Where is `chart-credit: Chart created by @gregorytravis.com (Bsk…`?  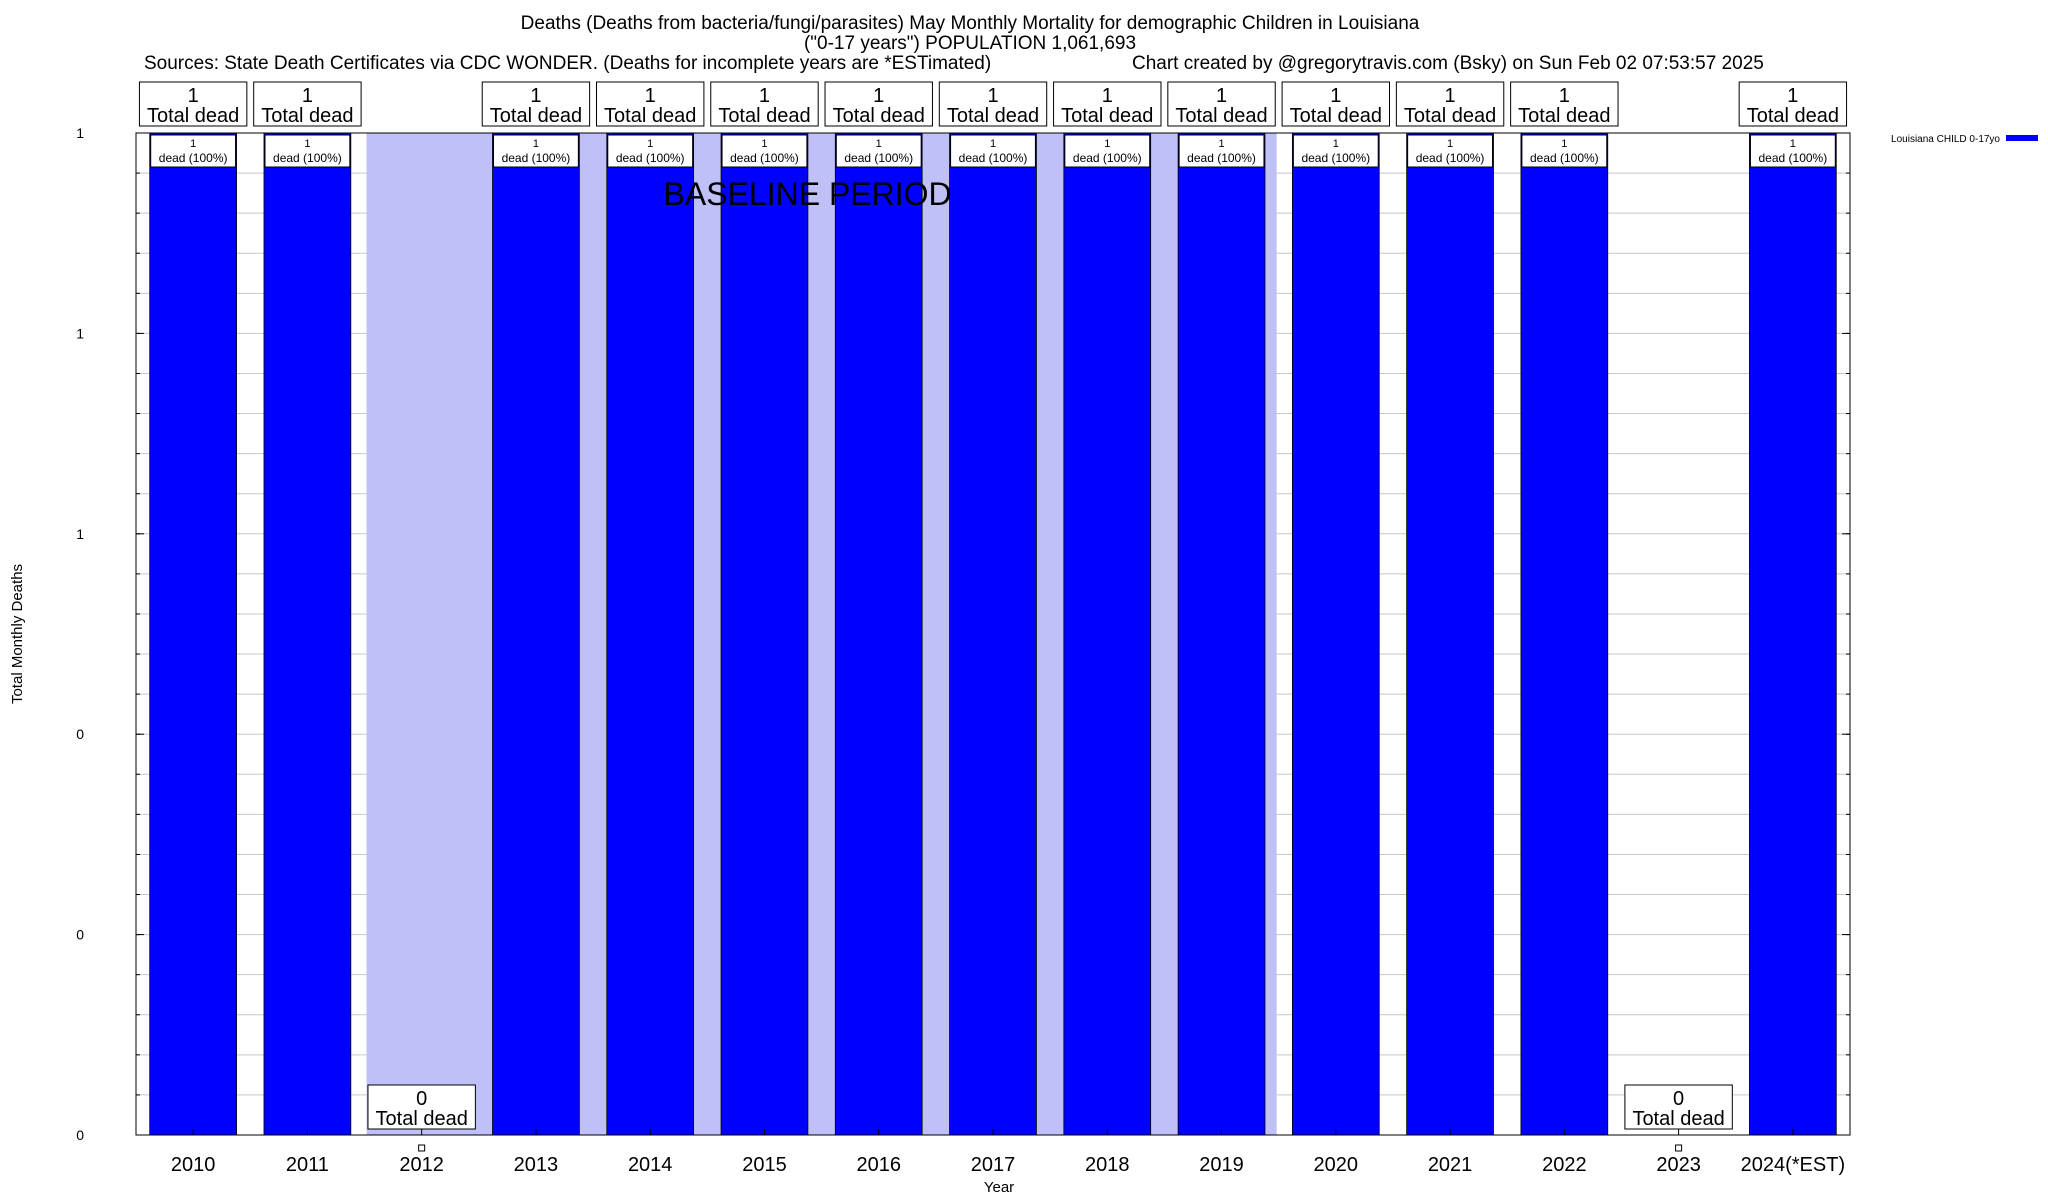
chart-credit: Chart created by @gregorytravis.com (Bsk… is located at coordinates (1448, 63).